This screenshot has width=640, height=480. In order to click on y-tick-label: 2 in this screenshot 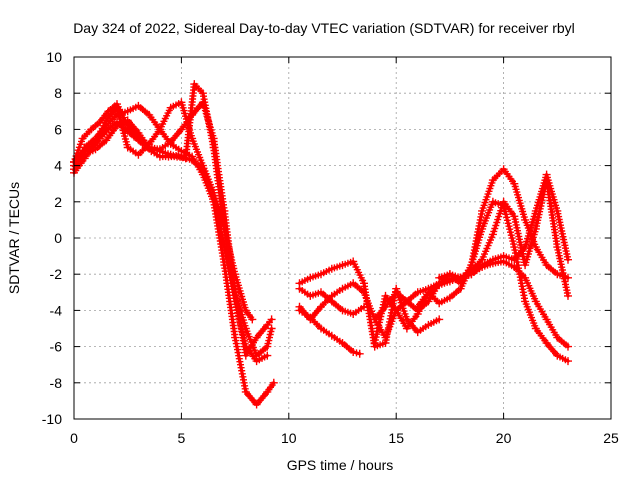, I will do `click(58, 202)`.